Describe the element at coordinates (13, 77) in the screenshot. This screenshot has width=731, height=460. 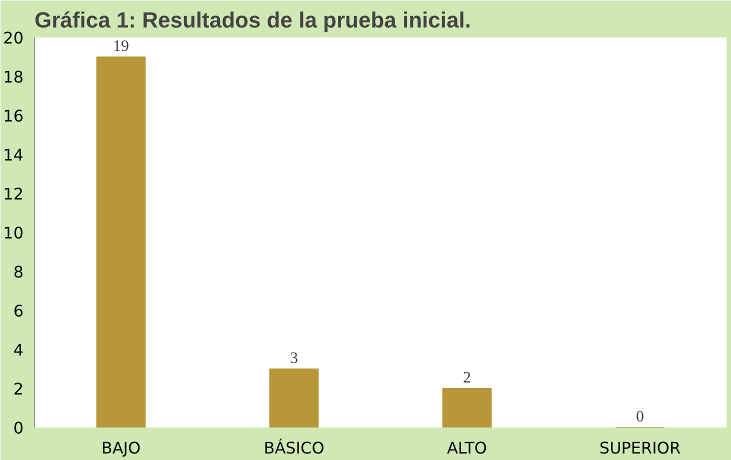
I see `y-tick-label: 18` at that location.